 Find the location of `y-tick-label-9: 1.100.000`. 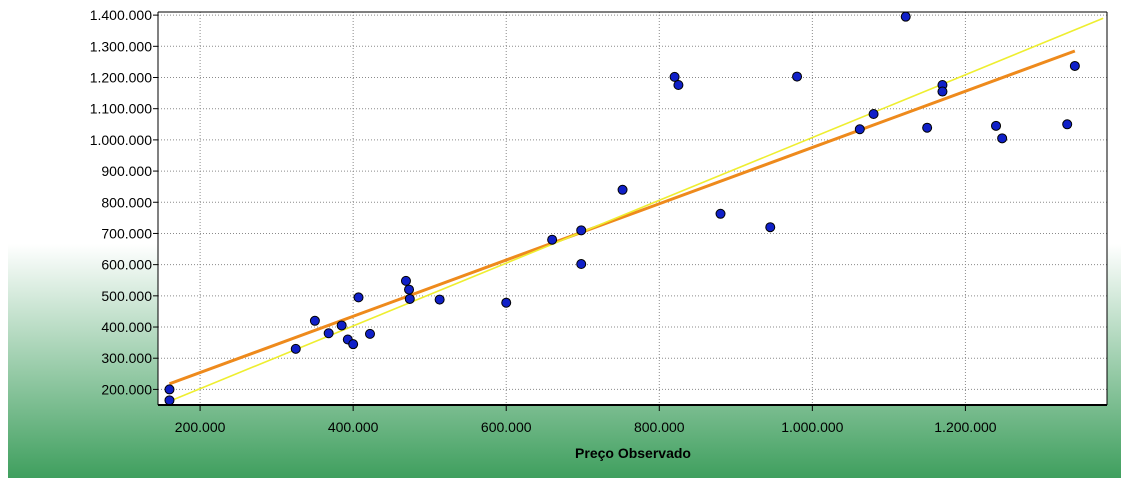

y-tick-label-9: 1.100.000 is located at coordinates (121, 109).